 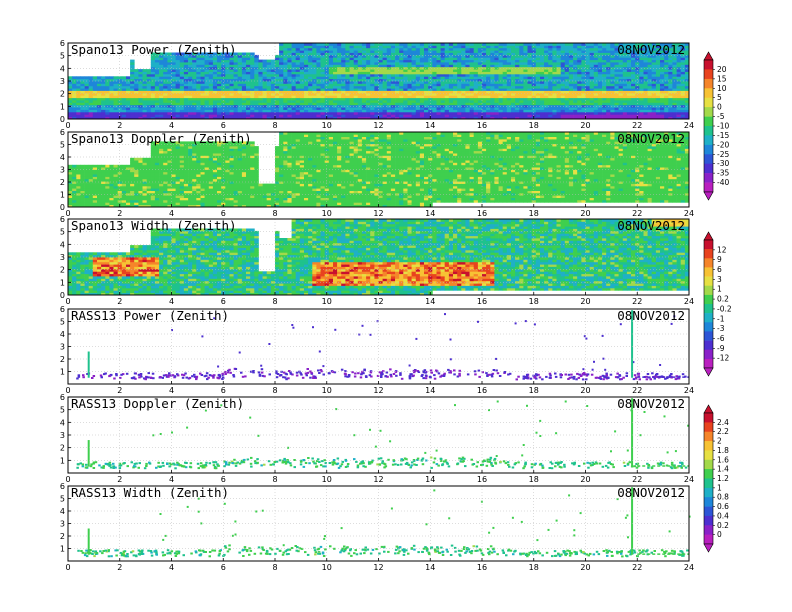 I want to click on colorbar-label: -15, so click(x=723, y=135).